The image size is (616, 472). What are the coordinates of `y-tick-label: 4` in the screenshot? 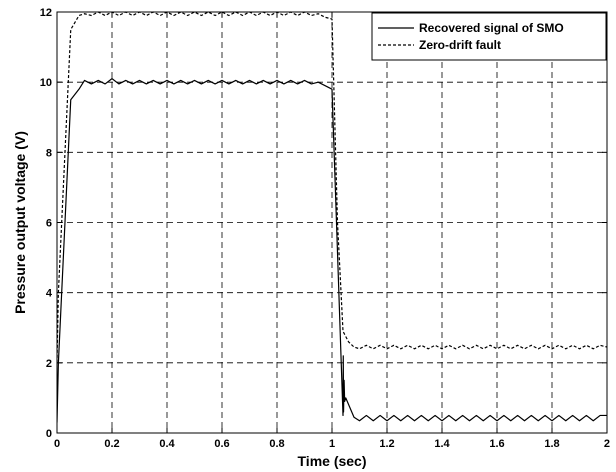 It's located at (49, 294).